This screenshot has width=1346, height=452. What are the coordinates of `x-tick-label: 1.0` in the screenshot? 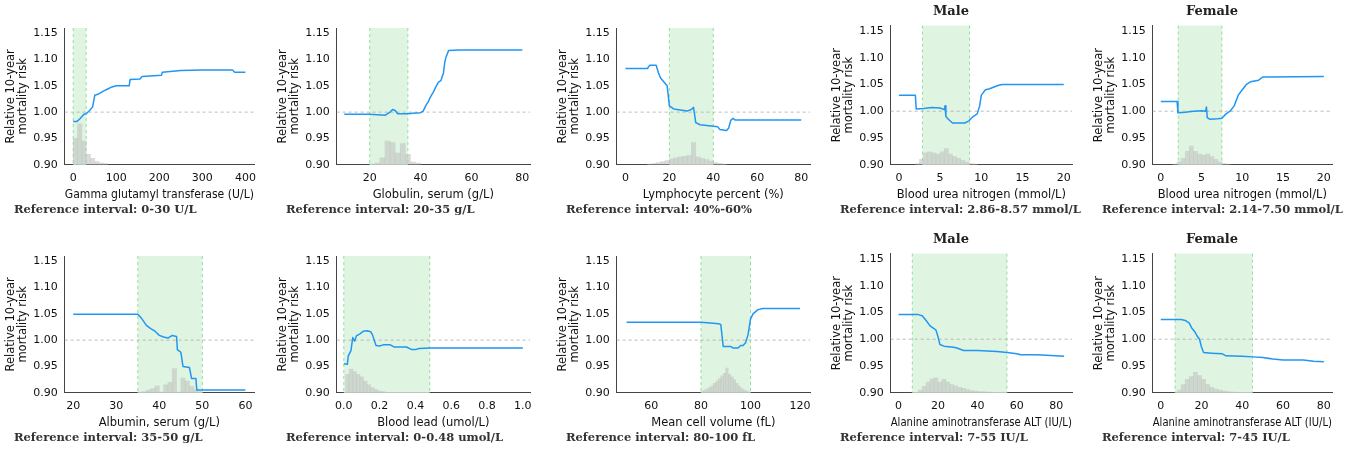 It's located at (523, 406).